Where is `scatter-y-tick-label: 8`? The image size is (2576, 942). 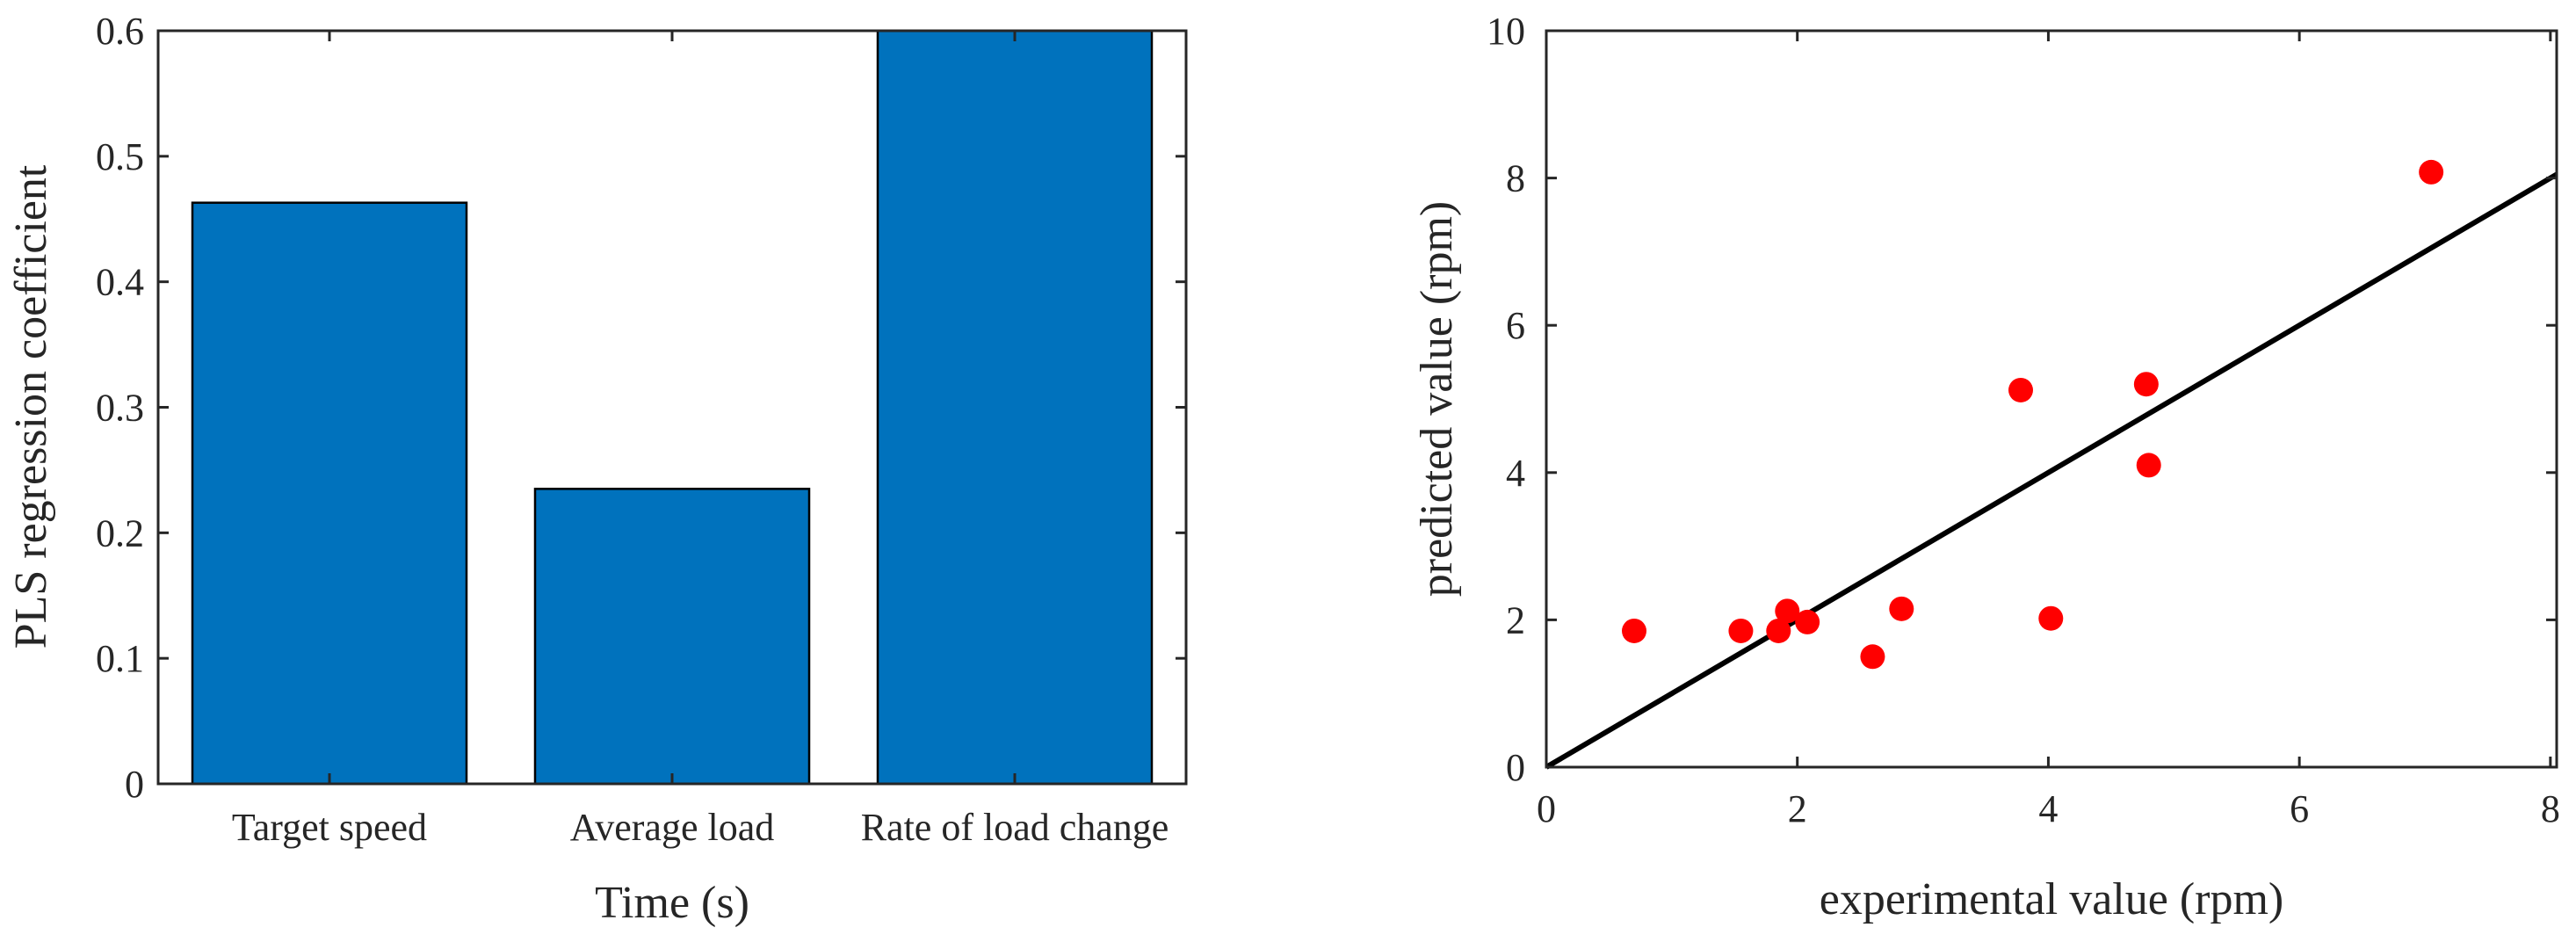
scatter-y-tick-label: 8 is located at coordinates (1515, 178).